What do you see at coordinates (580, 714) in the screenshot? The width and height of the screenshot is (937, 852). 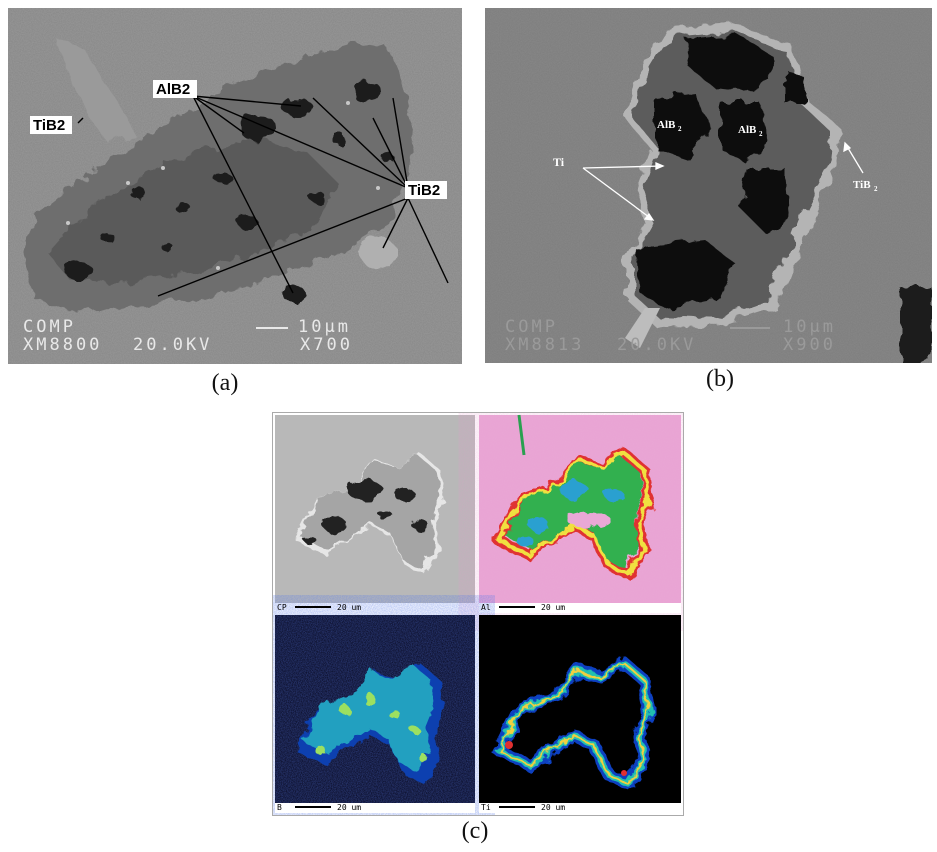 I see `map-ti` at bounding box center [580, 714].